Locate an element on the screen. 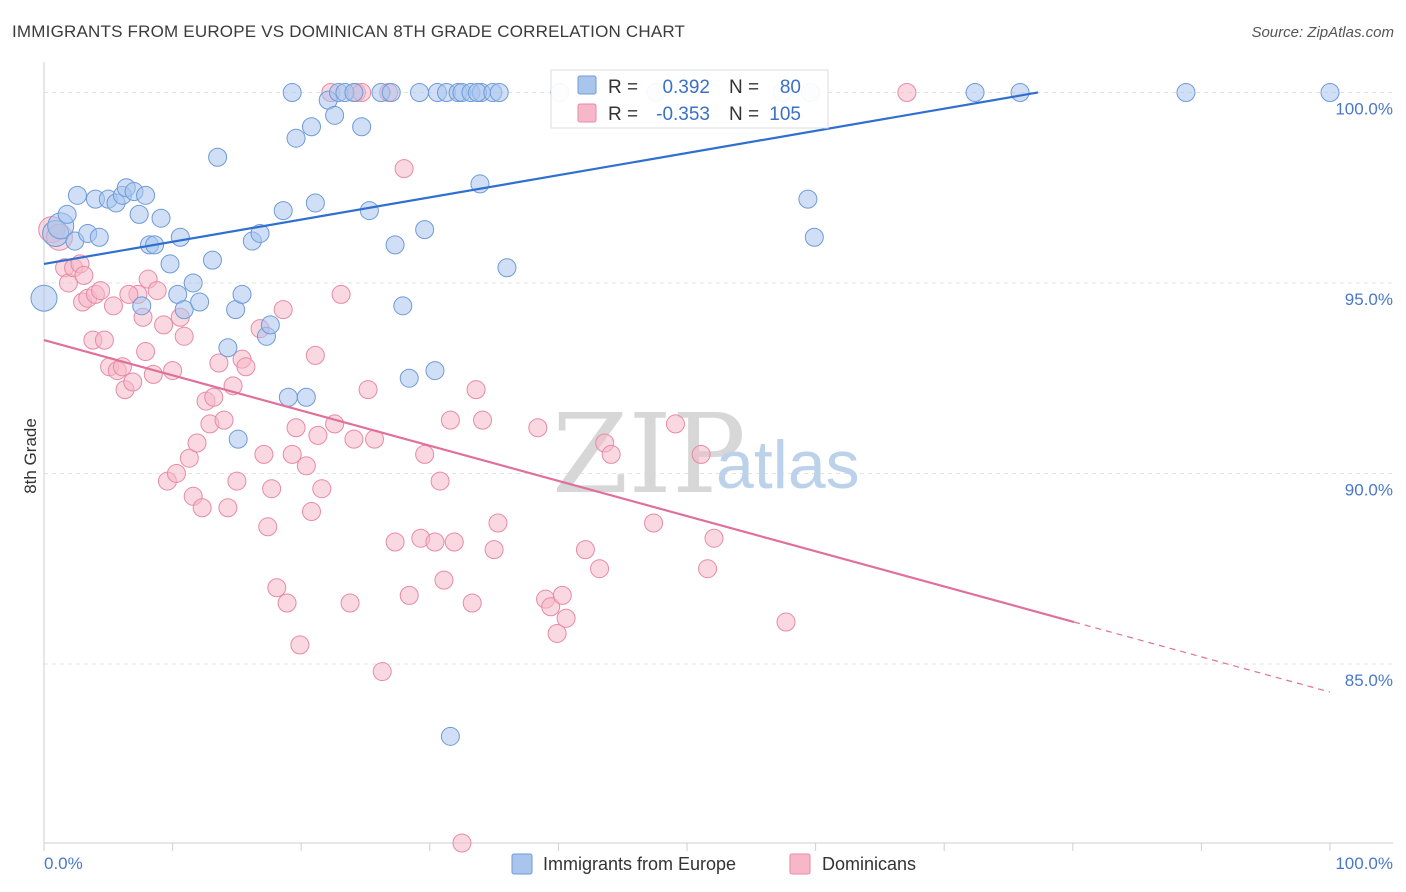 This screenshot has width=1406, height=892. y-tick-labels: 100.0% 95.0% 90.0% 85.0% is located at coordinates (1364, 394).